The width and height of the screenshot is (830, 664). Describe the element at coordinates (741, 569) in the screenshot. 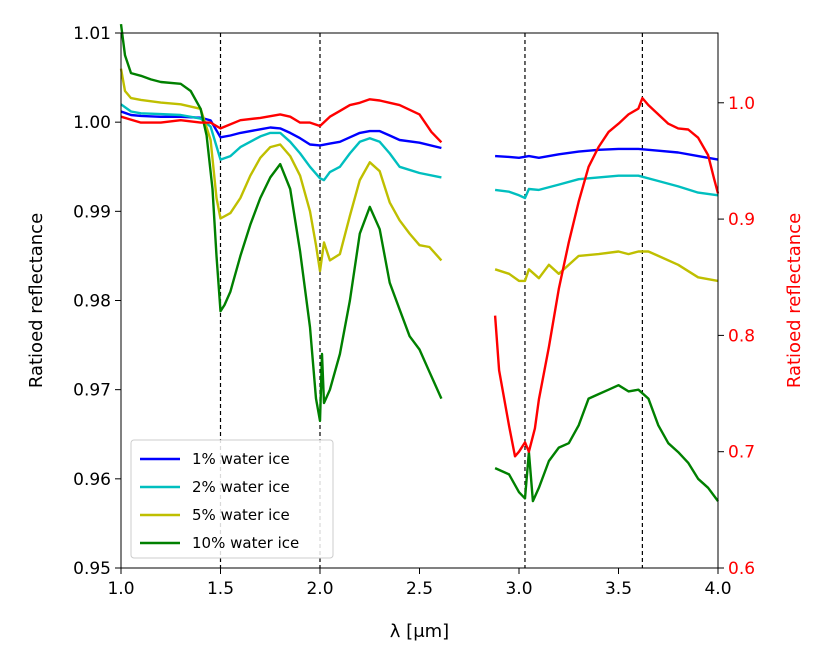

I see `y-right-tick-label: 0.6` at that location.